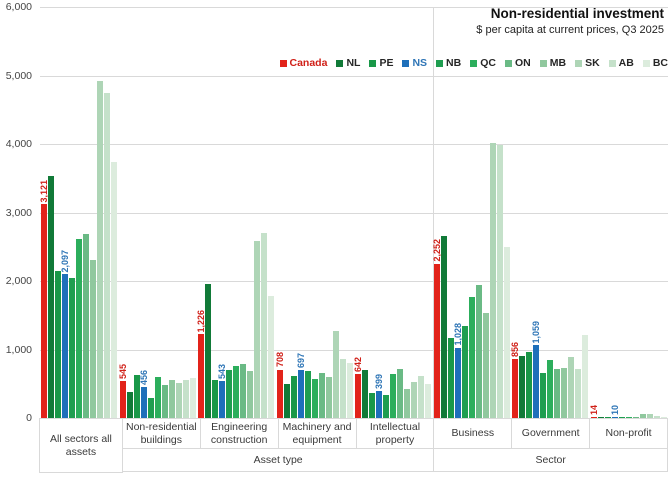  I want to click on category-row: Business Government Non-profit, so click(550, 433).